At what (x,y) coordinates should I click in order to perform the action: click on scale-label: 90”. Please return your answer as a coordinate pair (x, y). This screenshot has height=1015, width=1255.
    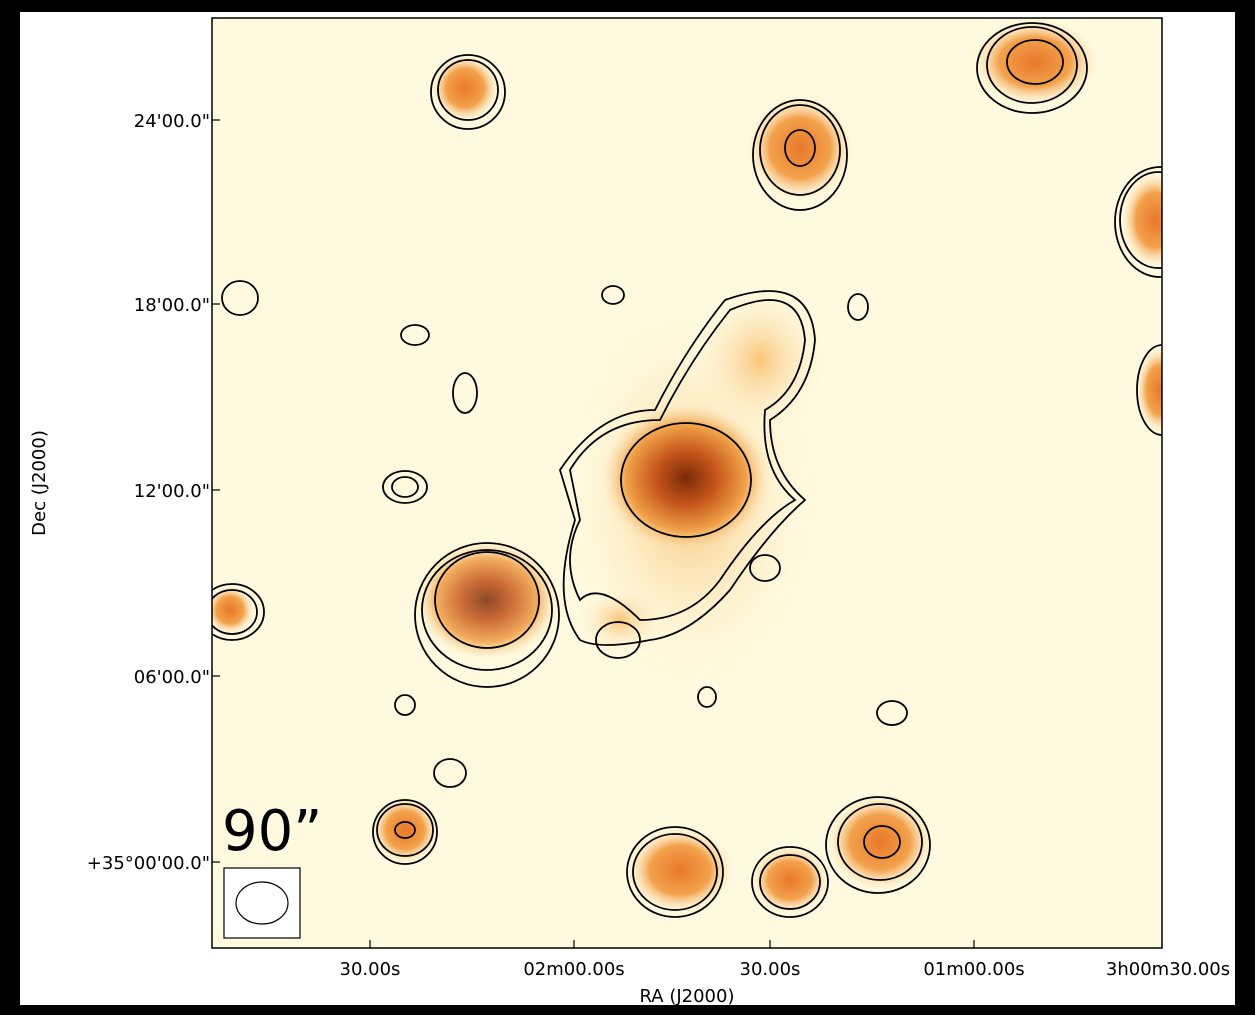
    Looking at the image, I should click on (272, 831).